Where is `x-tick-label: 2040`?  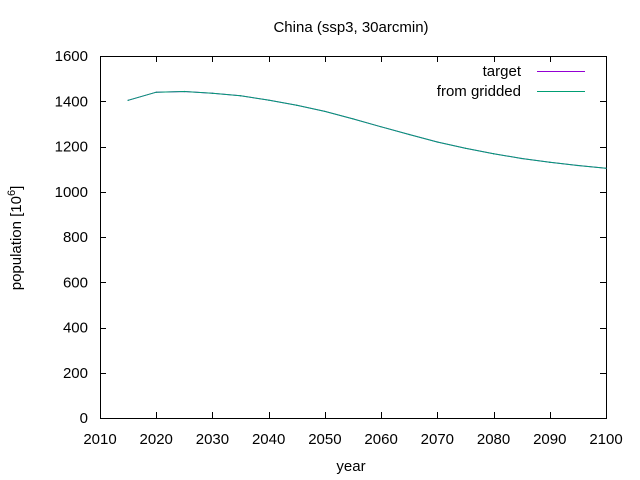
x-tick-label: 2040 is located at coordinates (268, 439).